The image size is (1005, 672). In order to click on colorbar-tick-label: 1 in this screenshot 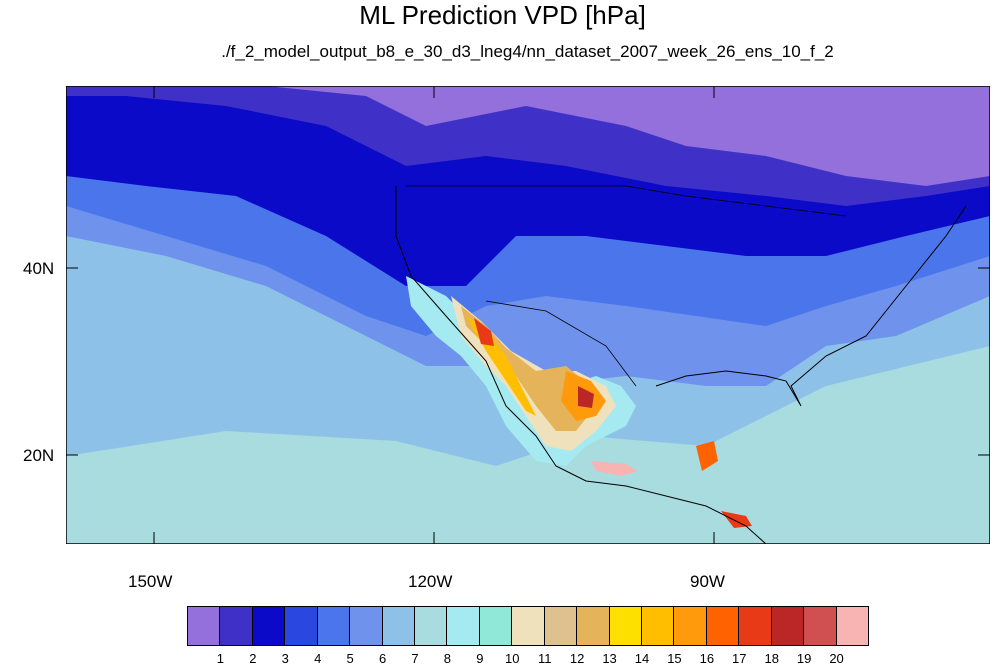, I will do `click(220, 658)`.